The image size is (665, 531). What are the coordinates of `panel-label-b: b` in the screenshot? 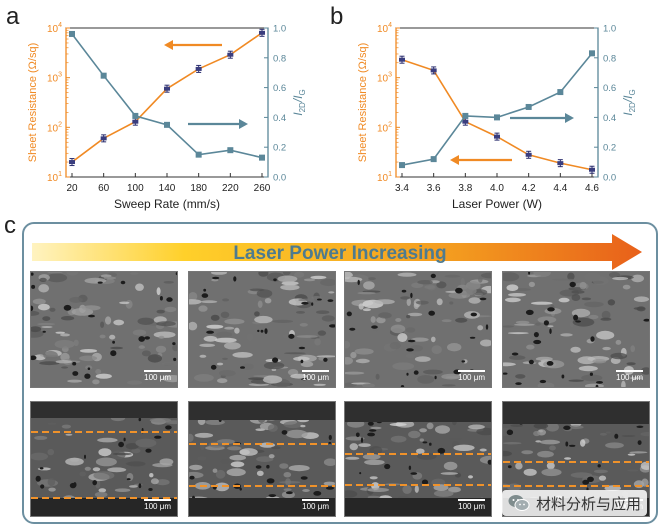 It's located at (337, 16).